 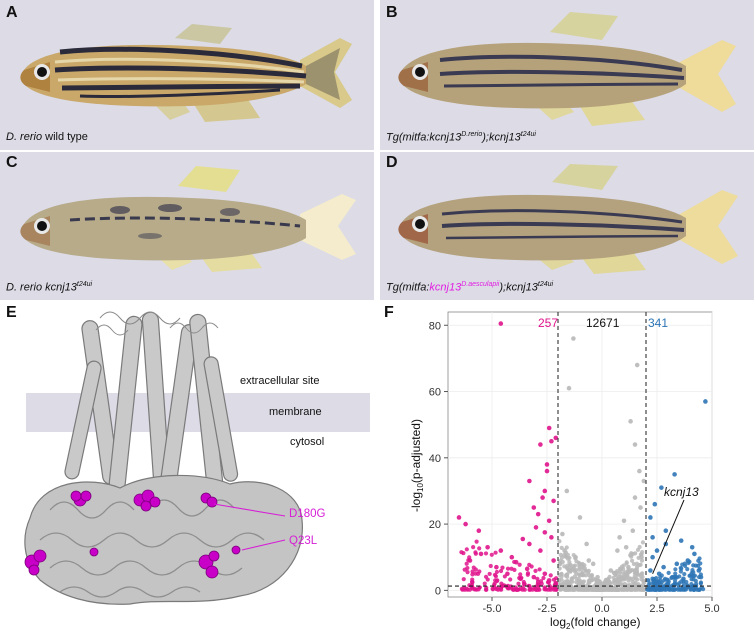 I want to click on panel-label-c: C, so click(x=12, y=162).